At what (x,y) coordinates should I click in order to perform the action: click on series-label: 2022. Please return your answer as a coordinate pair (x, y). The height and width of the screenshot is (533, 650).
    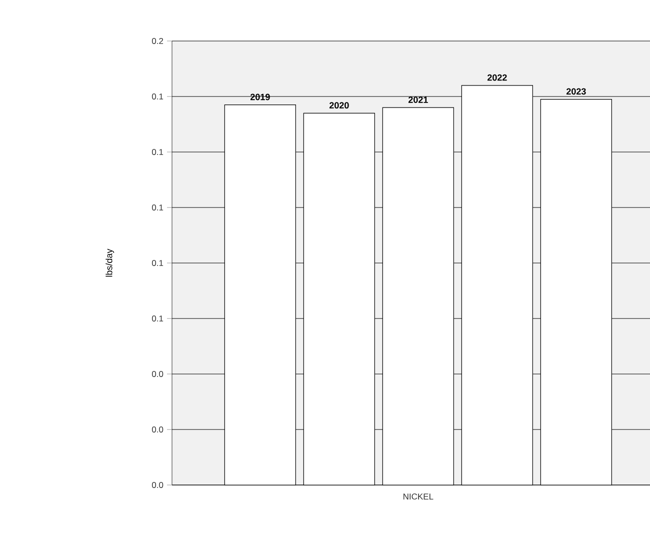
    Looking at the image, I should click on (497, 77).